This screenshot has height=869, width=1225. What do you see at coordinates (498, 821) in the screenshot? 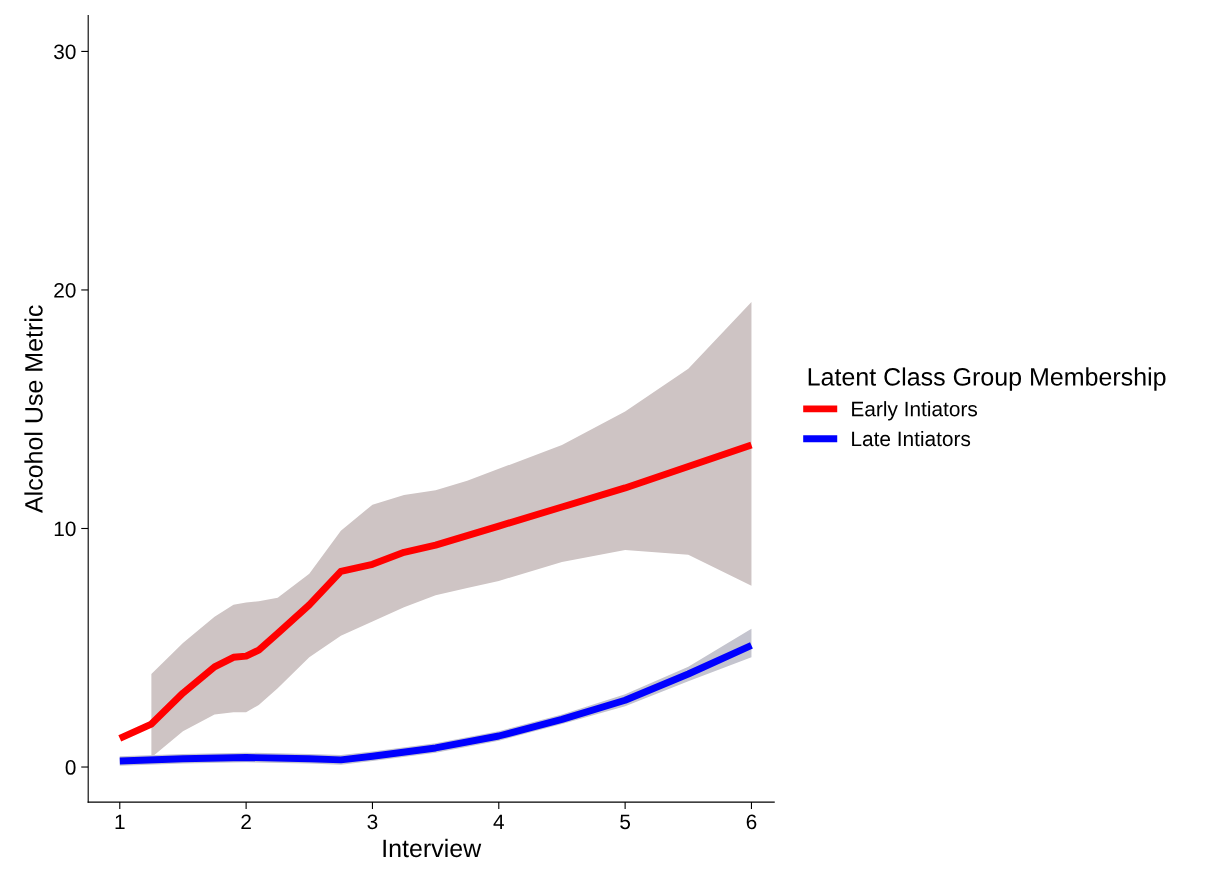
I see `x-tick-label: 4` at bounding box center [498, 821].